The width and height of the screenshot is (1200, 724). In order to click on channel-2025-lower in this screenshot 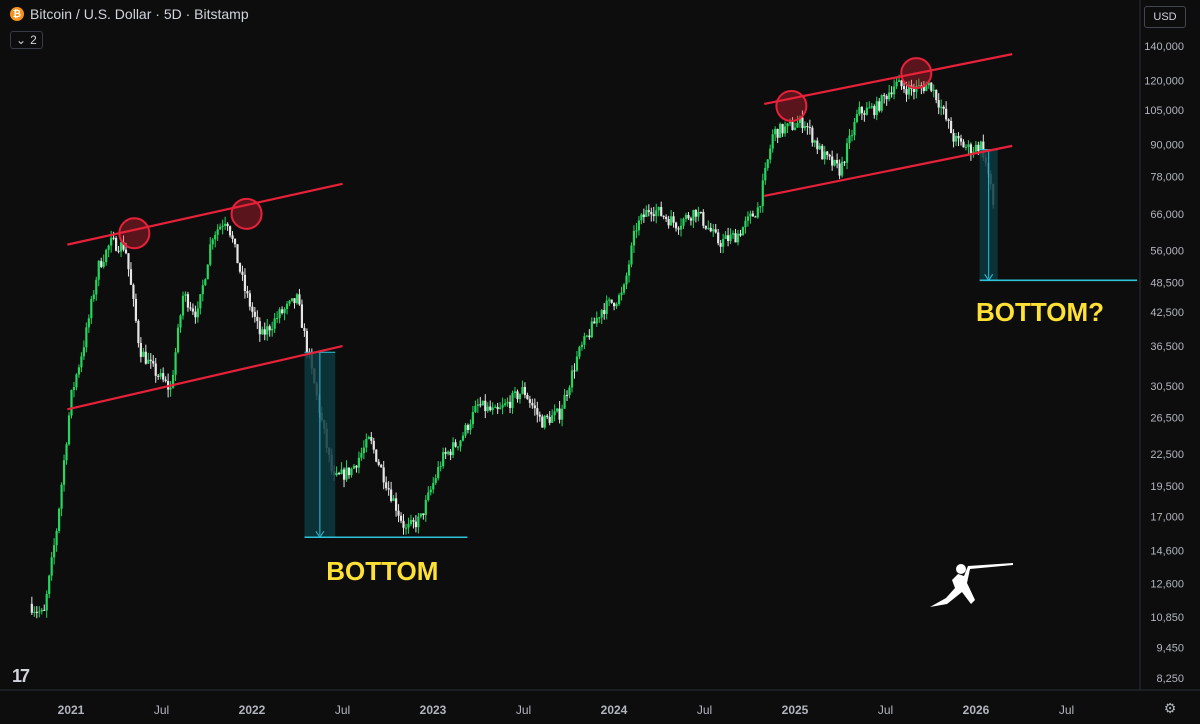, I will do `click(888, 171)`.